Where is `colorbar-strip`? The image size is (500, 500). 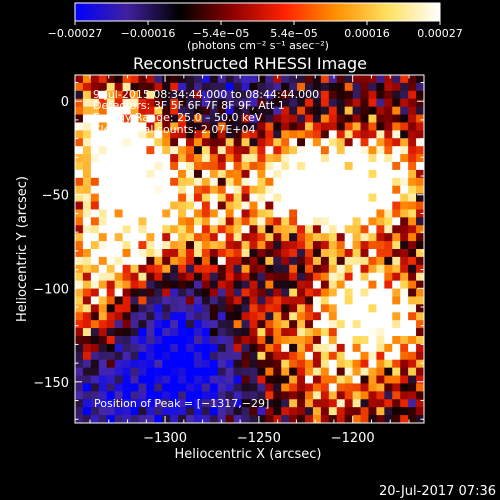
colorbar-strip is located at coordinates (257, 12).